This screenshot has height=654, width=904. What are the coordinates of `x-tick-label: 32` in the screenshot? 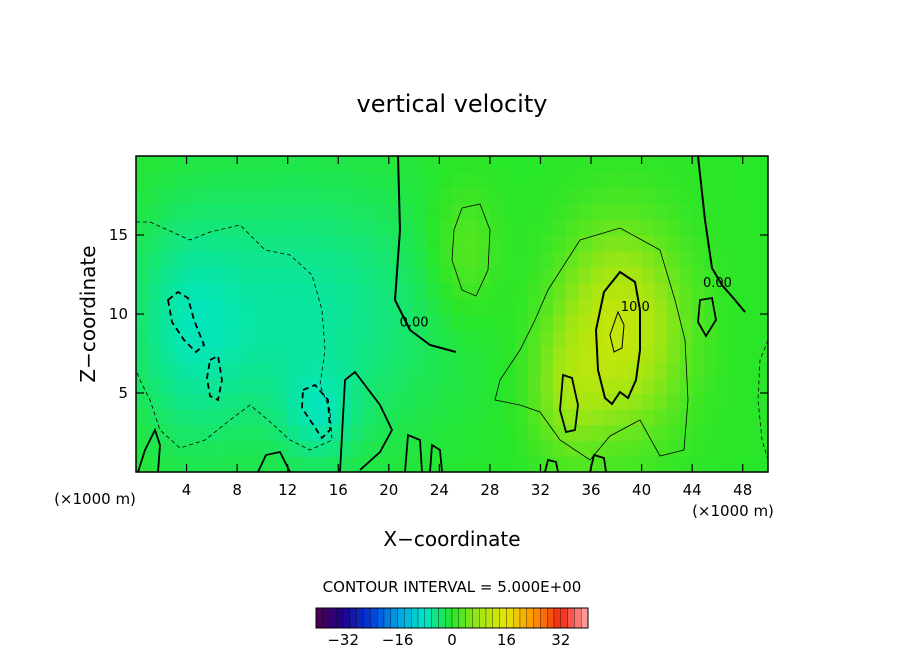 It's located at (540, 490).